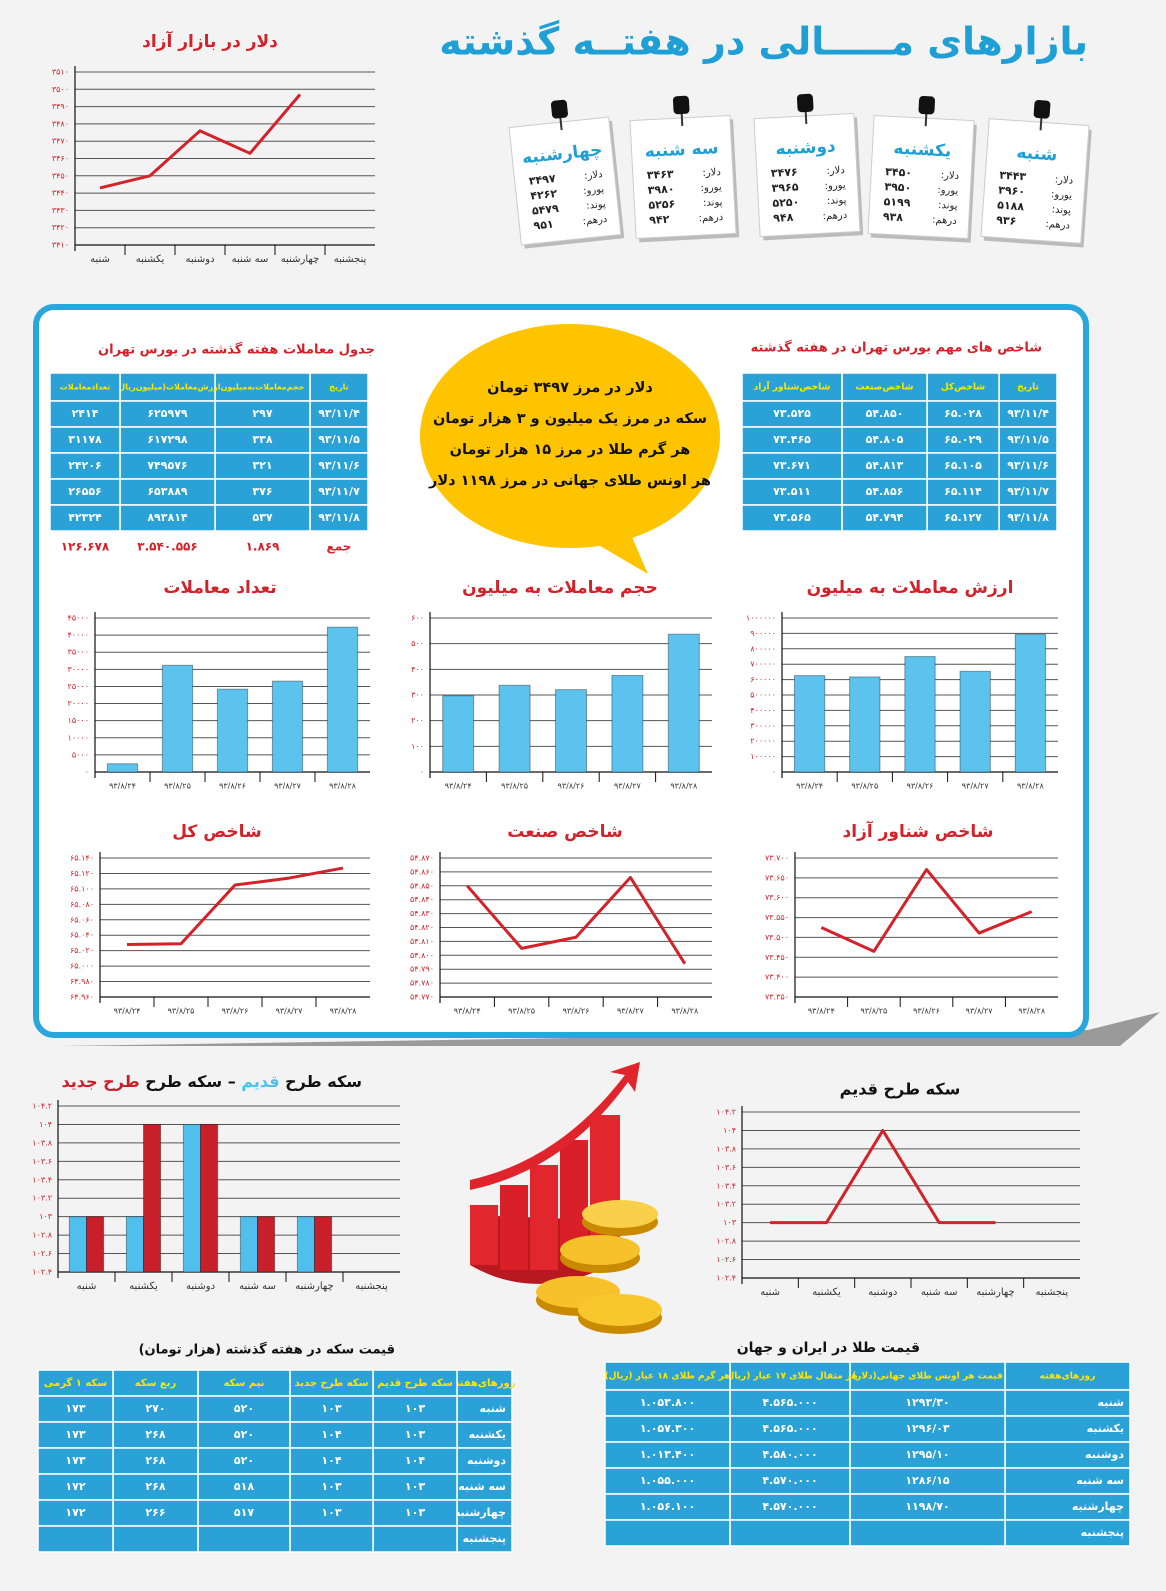 The image size is (1166, 1591). I want to click on y-tick-label: ۵۴.۷۹۰, so click(422, 969).